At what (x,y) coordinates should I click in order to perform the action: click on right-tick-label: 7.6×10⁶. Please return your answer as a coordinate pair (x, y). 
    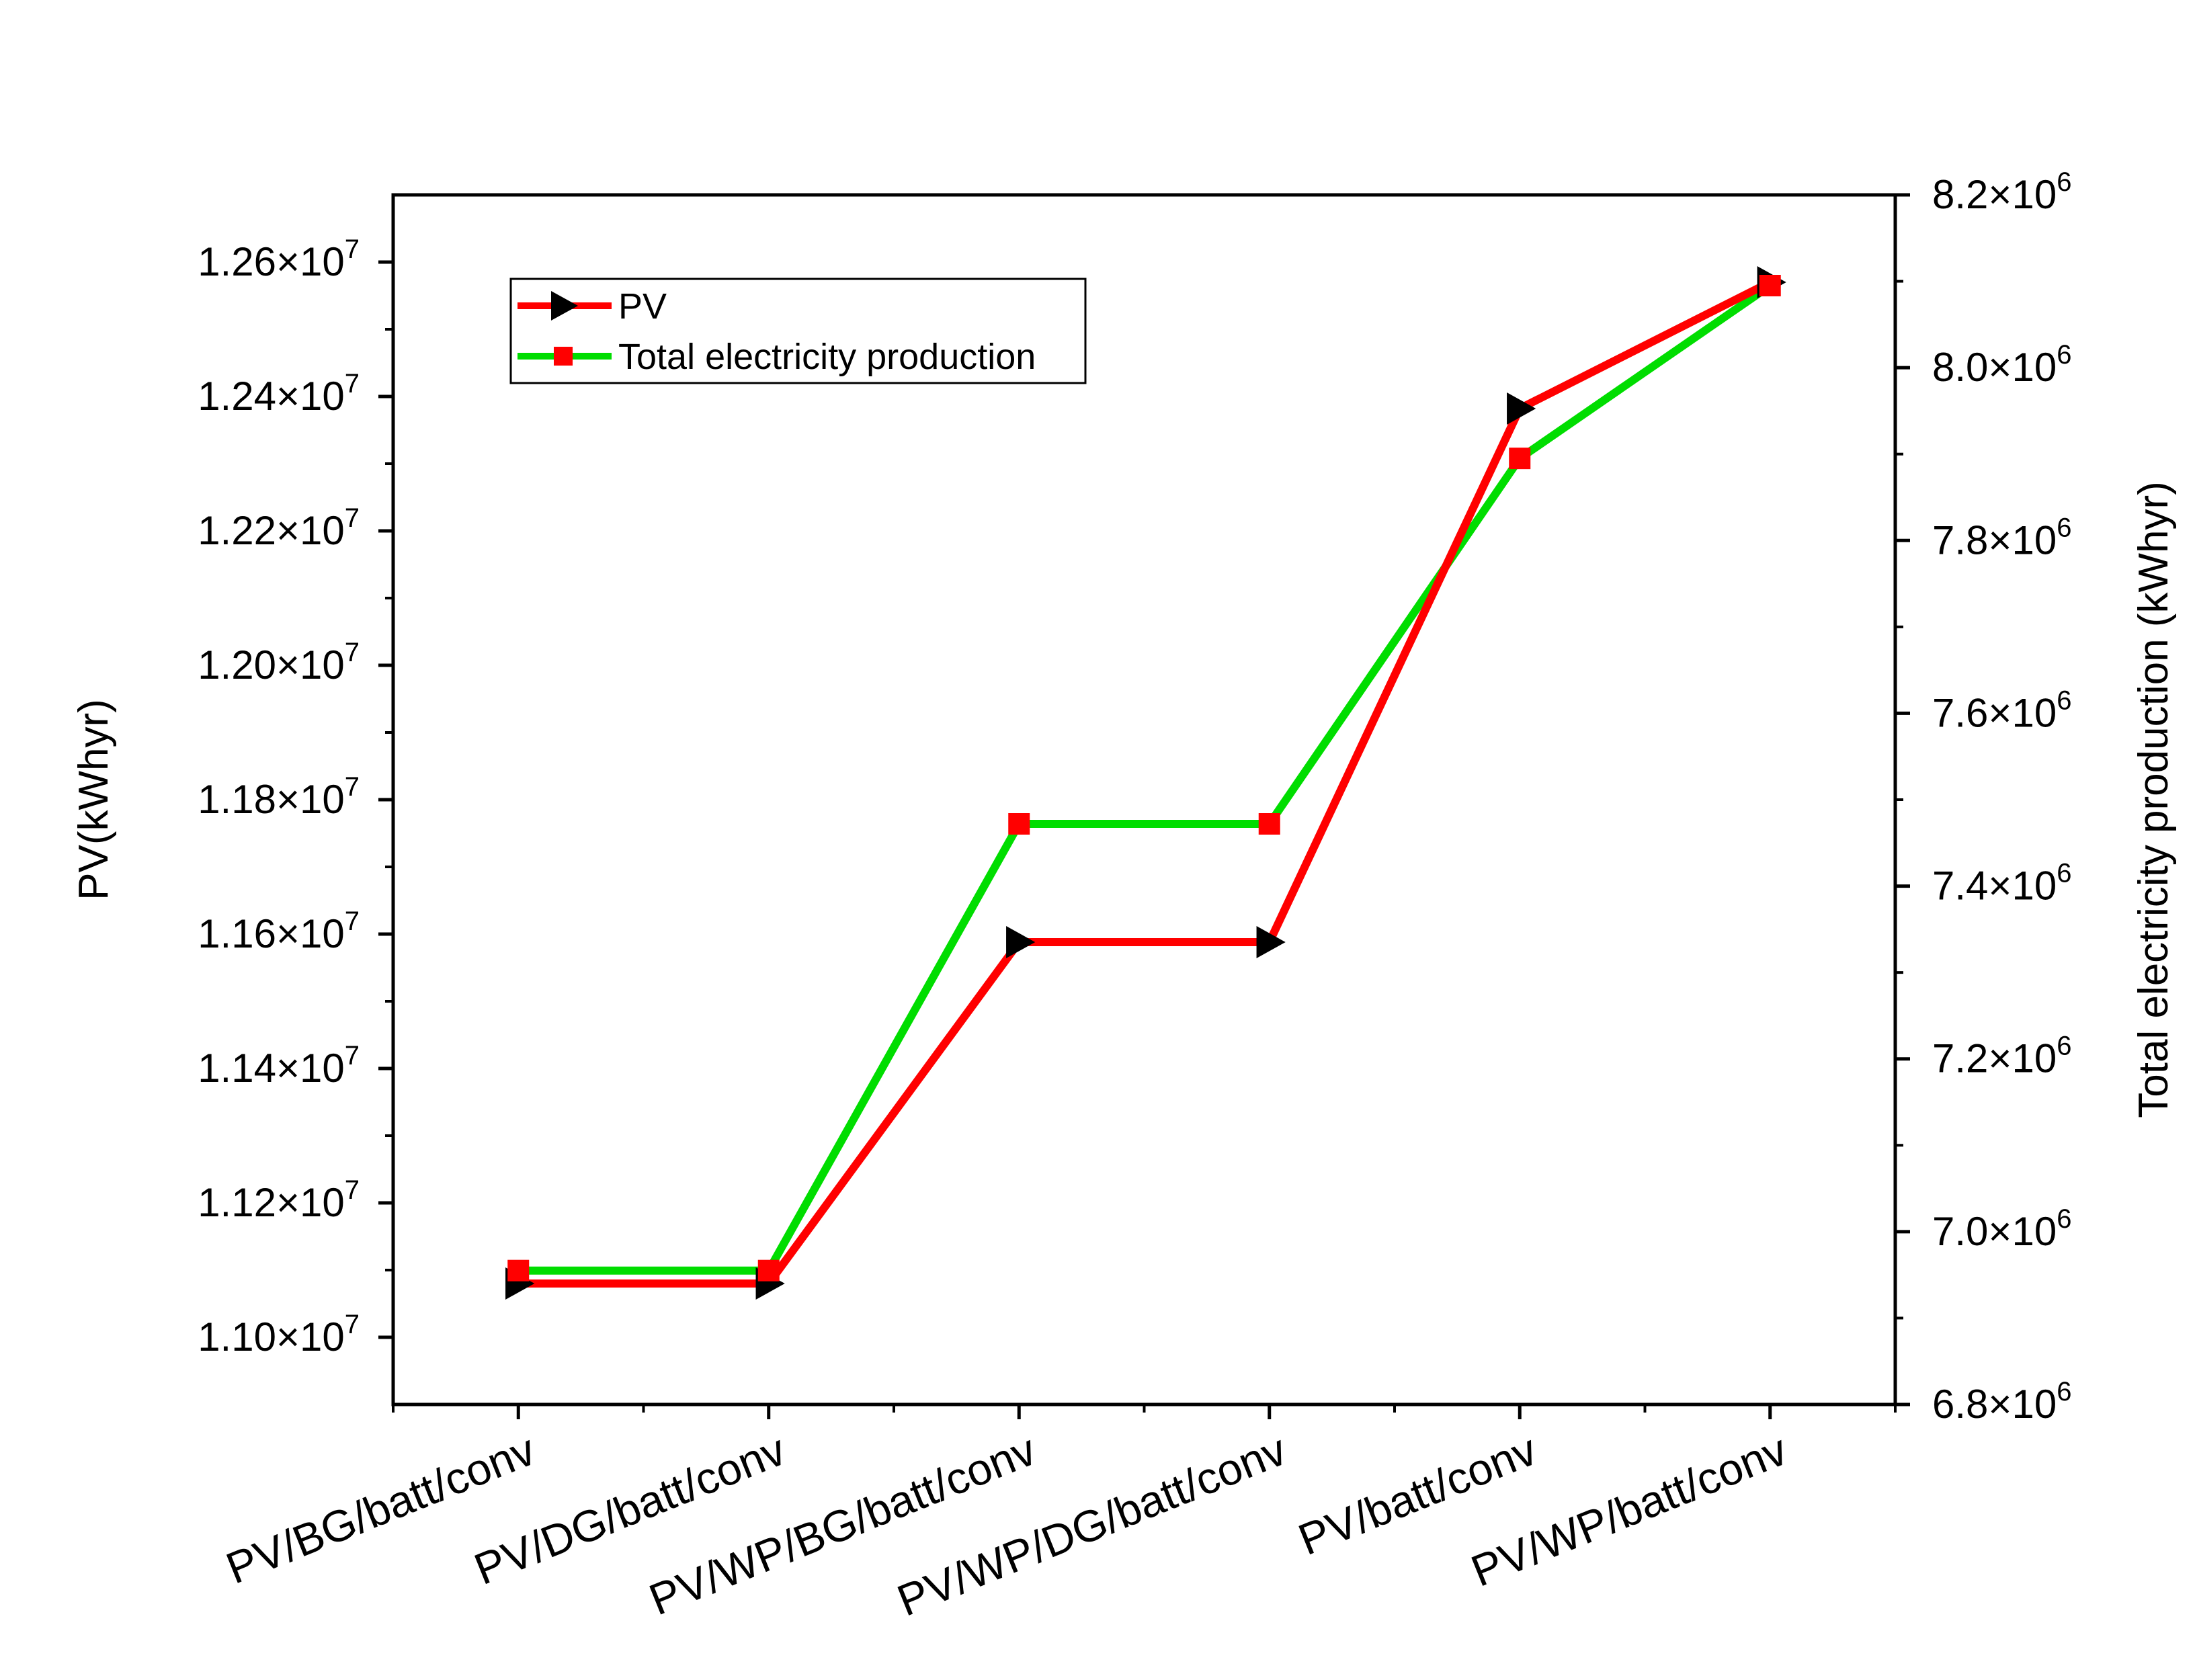
    Looking at the image, I should click on (2001, 710).